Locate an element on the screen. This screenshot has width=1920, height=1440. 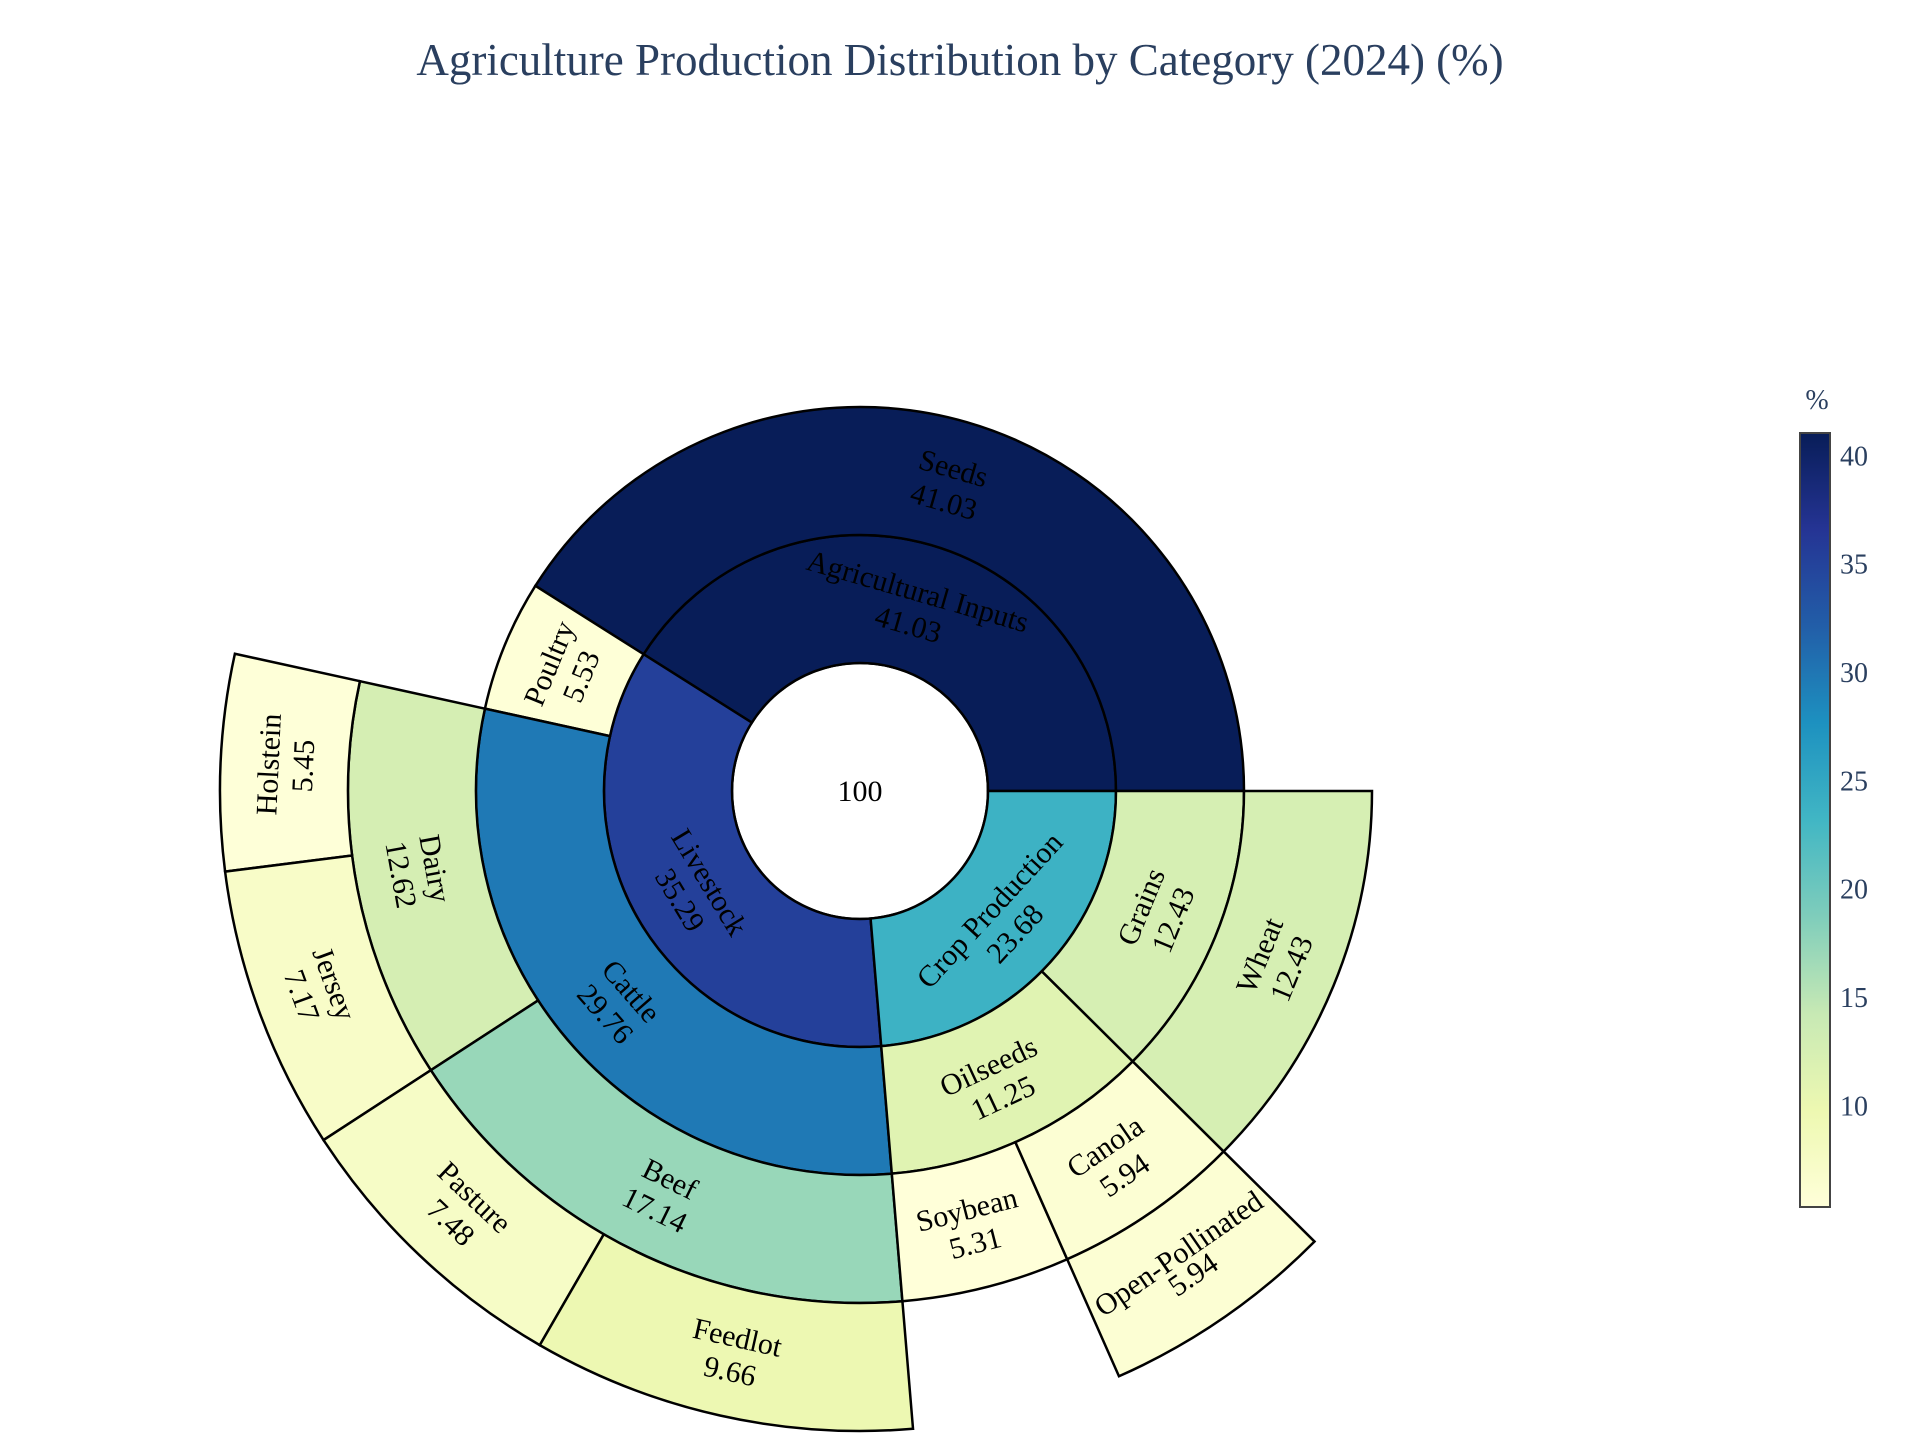
colorbar-tick-label: 25 is located at coordinates (1854, 781).